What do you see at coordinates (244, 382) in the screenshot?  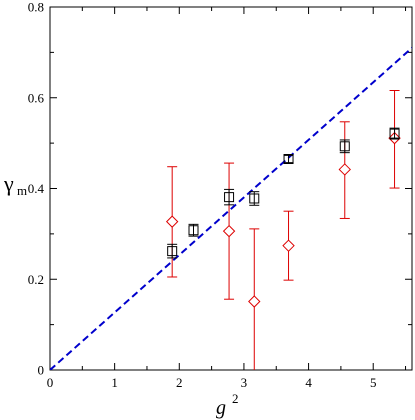 I see `x-tick-label: 3` at bounding box center [244, 382].